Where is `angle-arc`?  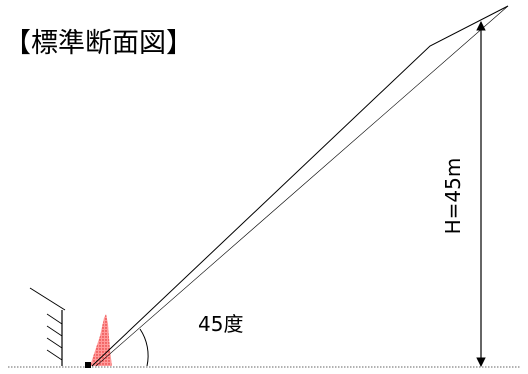 angle-arc is located at coordinates (144, 347).